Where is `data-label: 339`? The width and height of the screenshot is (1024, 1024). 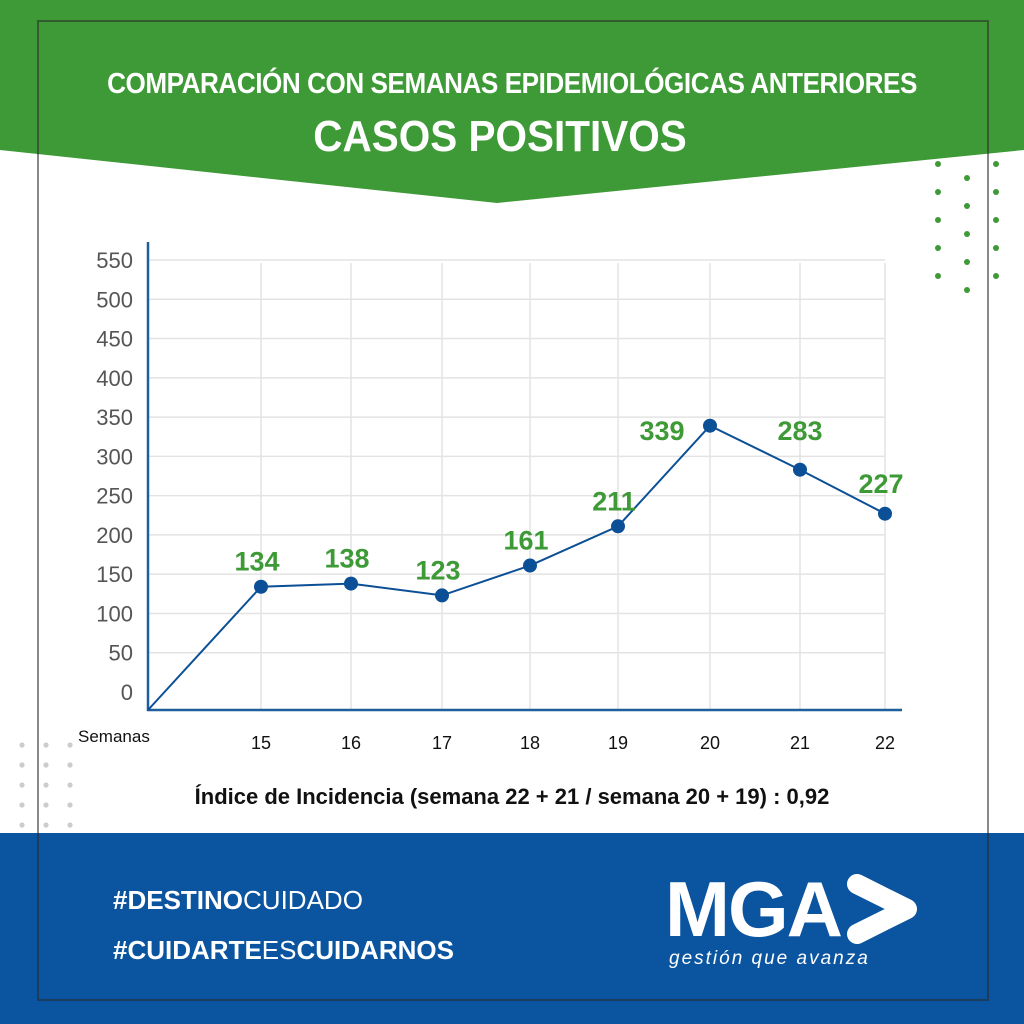
data-label: 339 is located at coordinates (661, 431).